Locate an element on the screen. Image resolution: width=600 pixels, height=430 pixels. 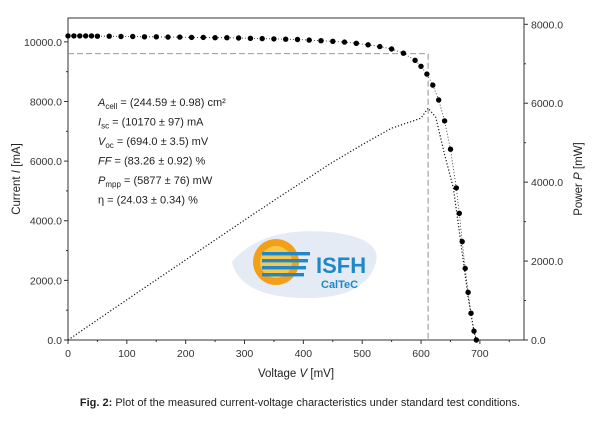
x-tick-label: 400 is located at coordinates (304, 354).